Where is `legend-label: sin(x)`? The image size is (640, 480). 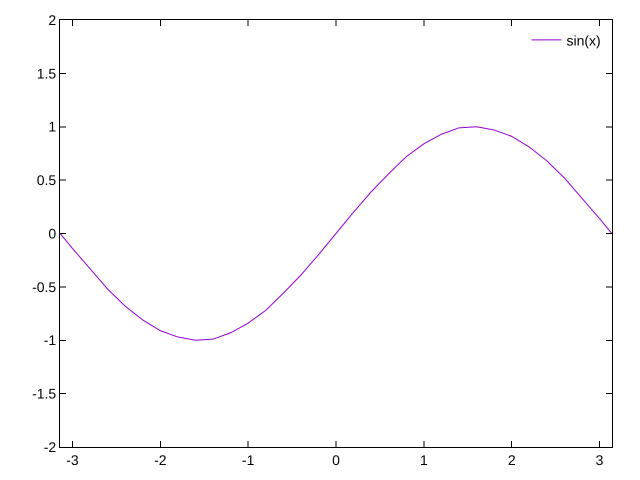
legend-label: sin(x) is located at coordinates (583, 40).